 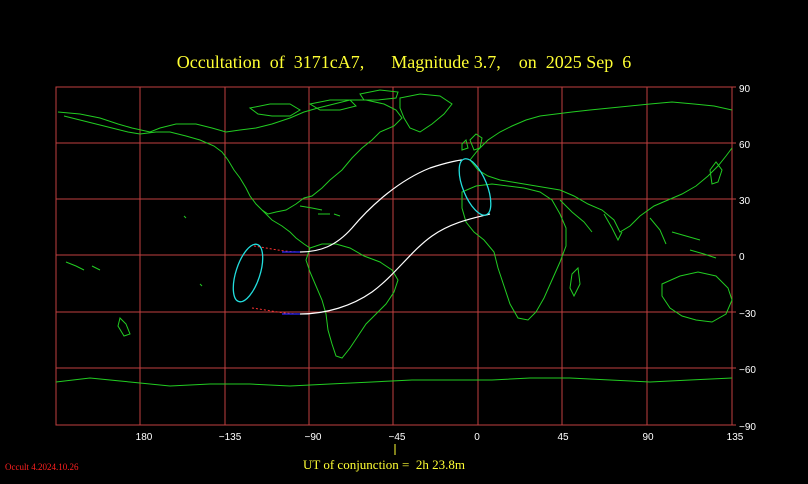 I want to click on lat-label: 30, so click(x=745, y=201).